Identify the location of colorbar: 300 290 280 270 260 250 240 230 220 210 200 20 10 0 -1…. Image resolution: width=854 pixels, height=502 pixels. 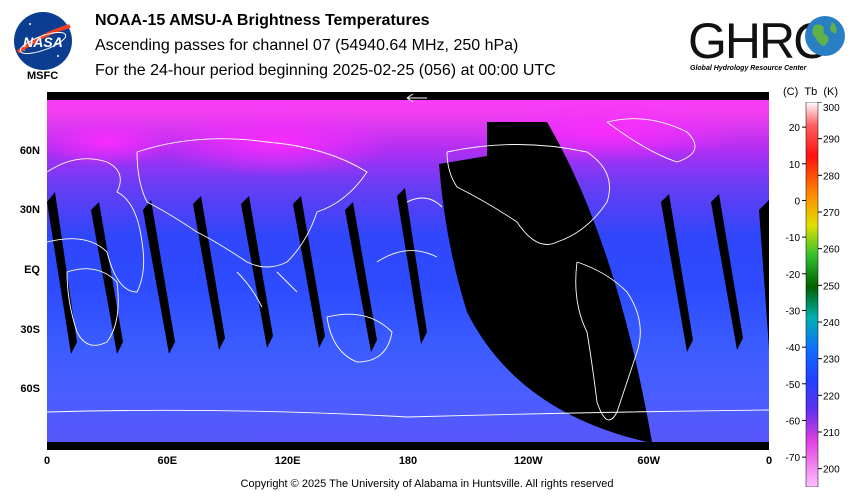
(813, 294).